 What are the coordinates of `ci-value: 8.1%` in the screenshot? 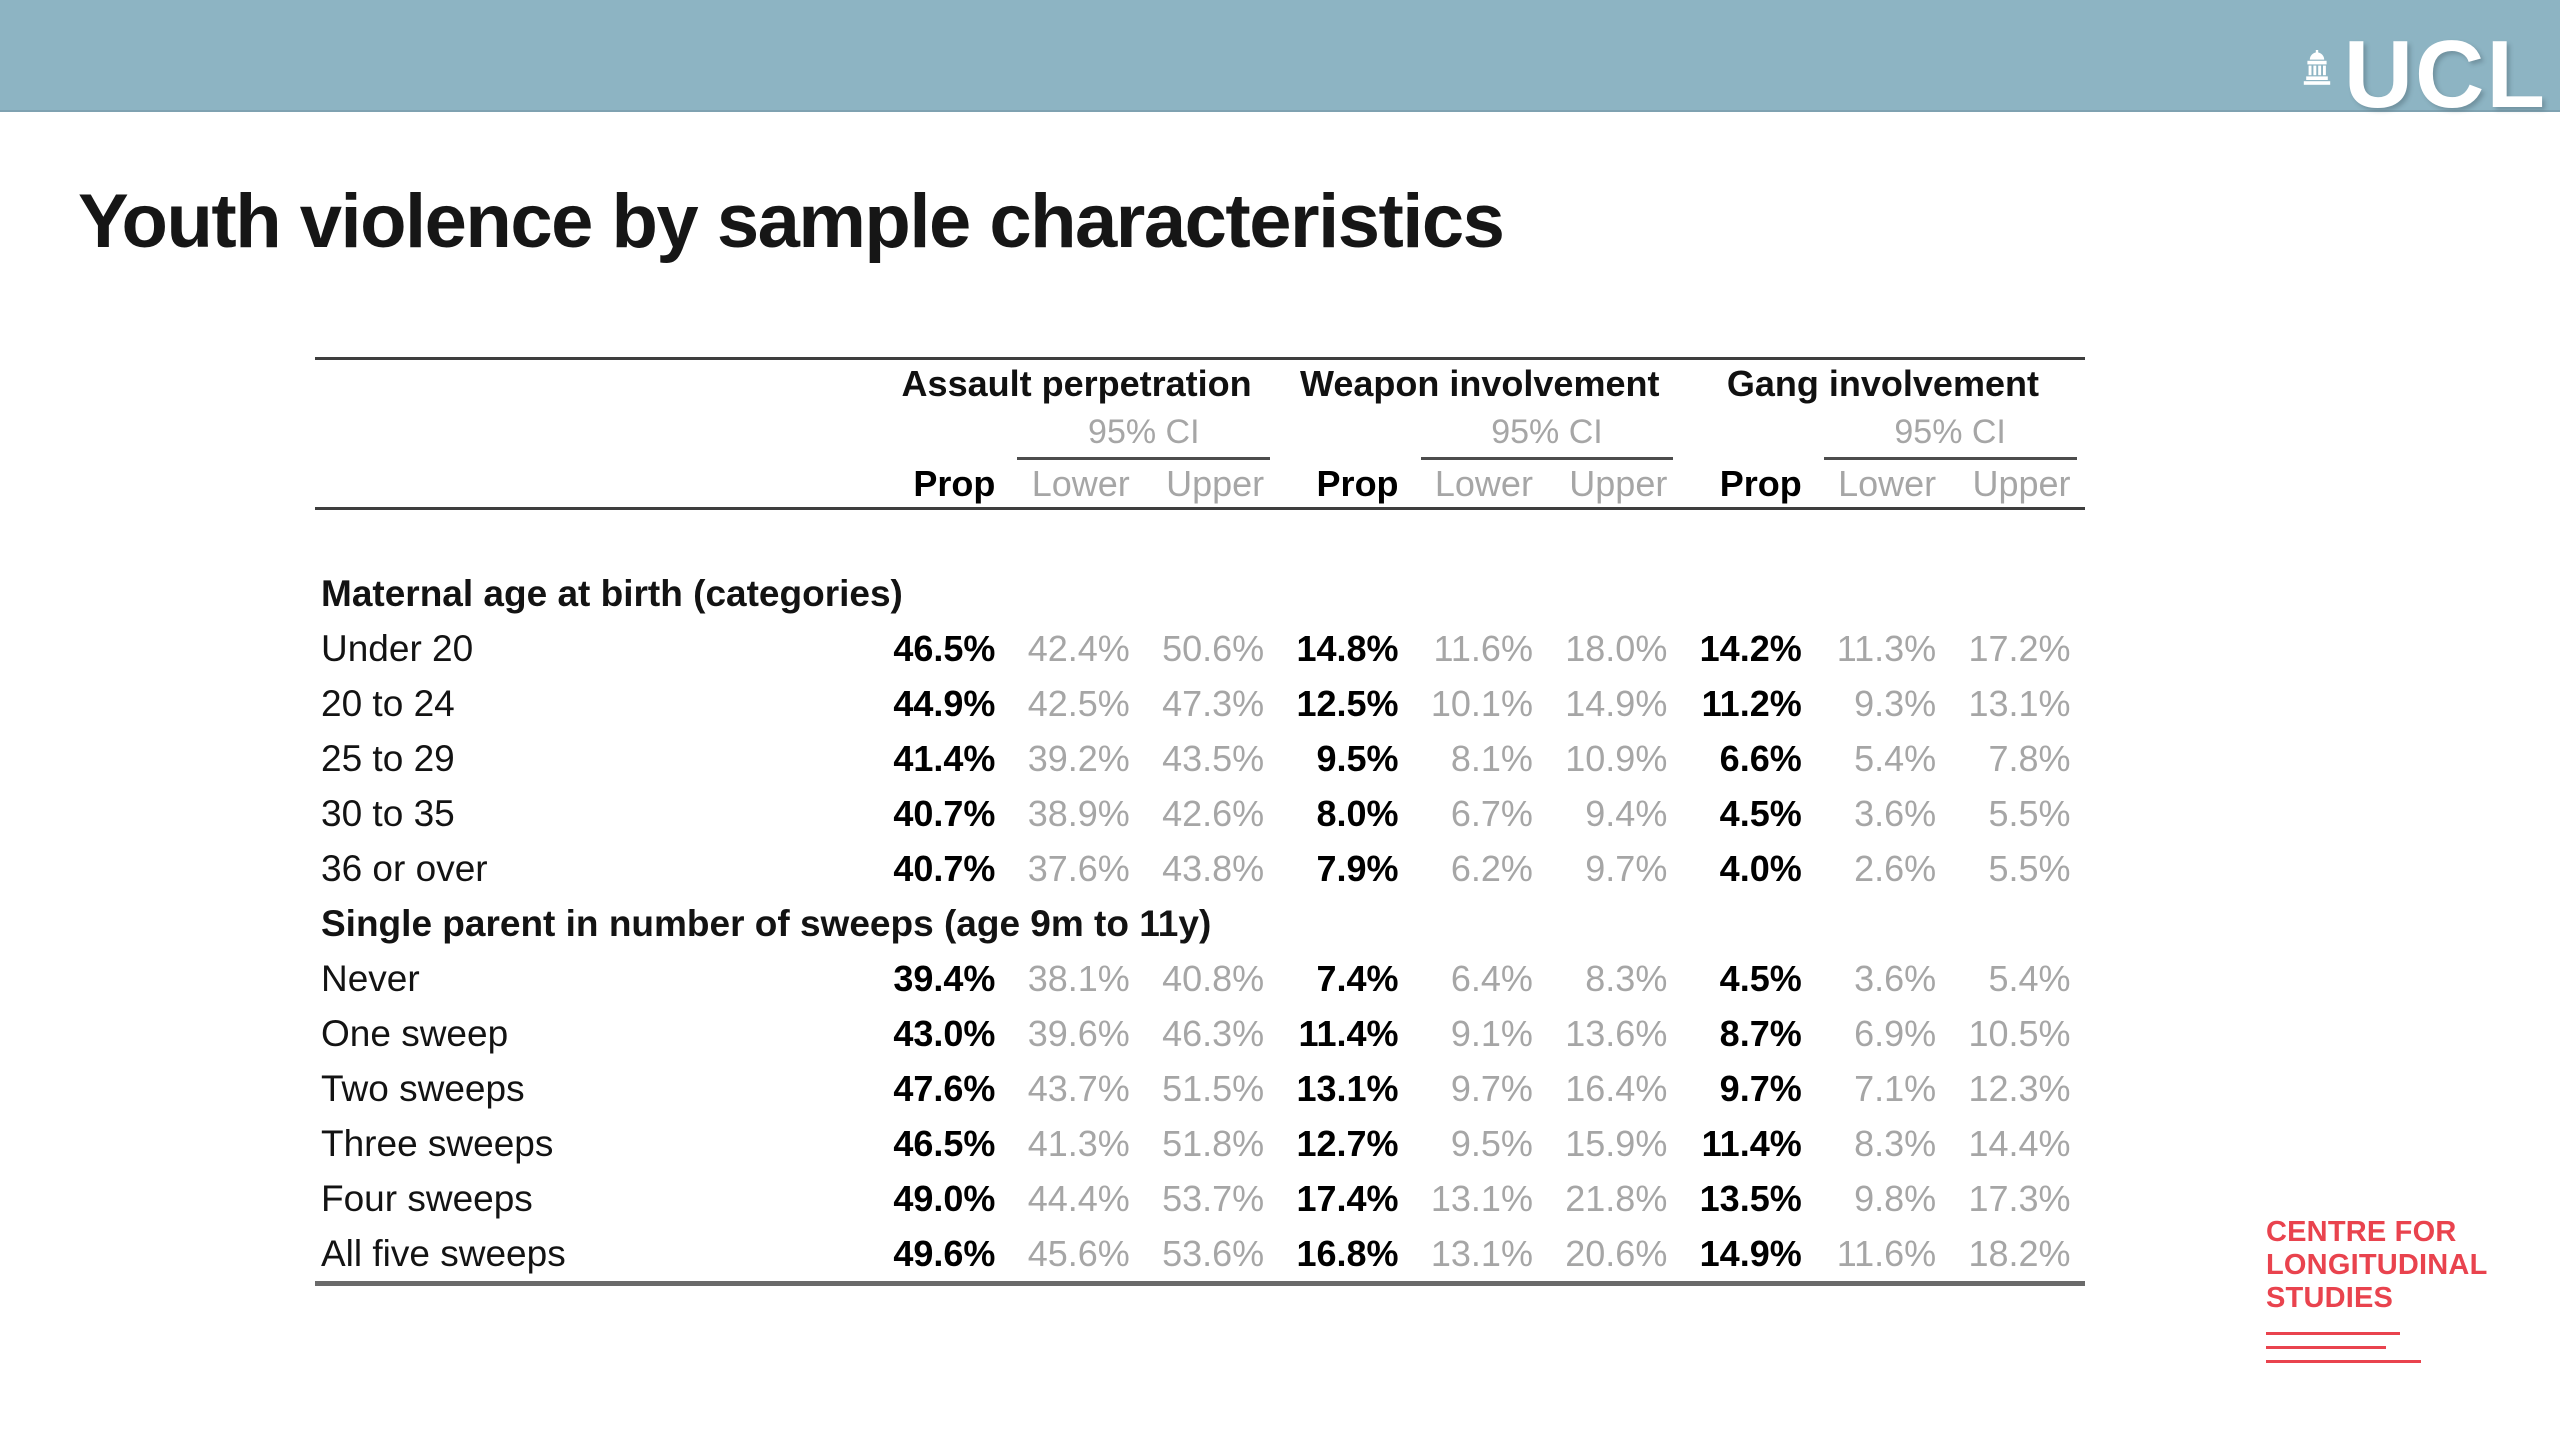 It's located at (1491, 758).